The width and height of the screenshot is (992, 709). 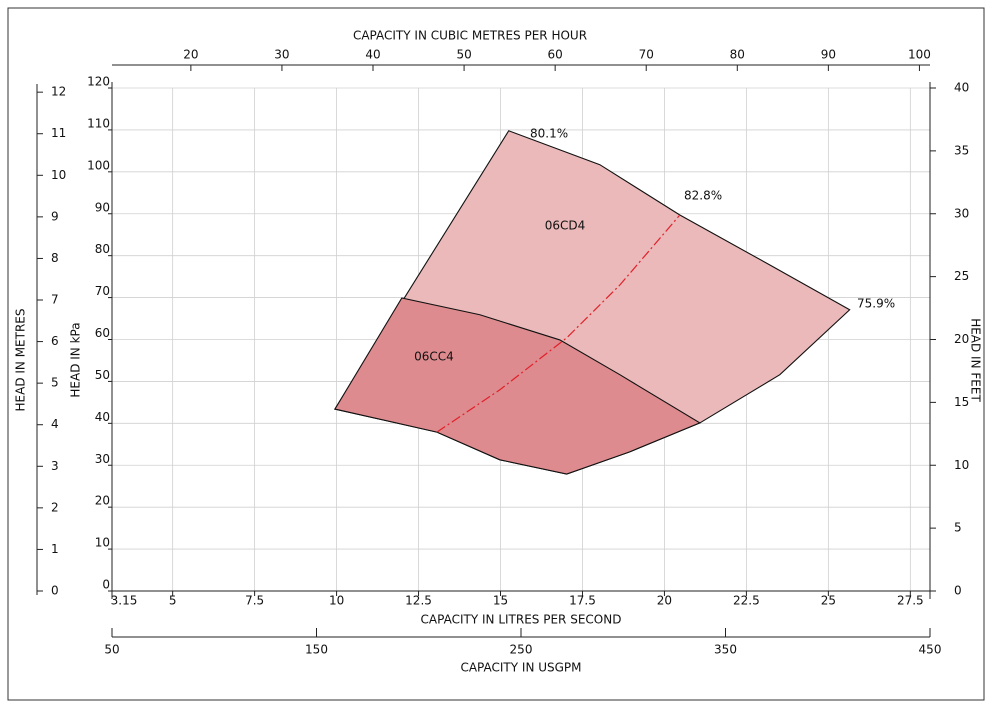 What do you see at coordinates (102, 207) in the screenshot?
I see `y-tick-label: 90` at bounding box center [102, 207].